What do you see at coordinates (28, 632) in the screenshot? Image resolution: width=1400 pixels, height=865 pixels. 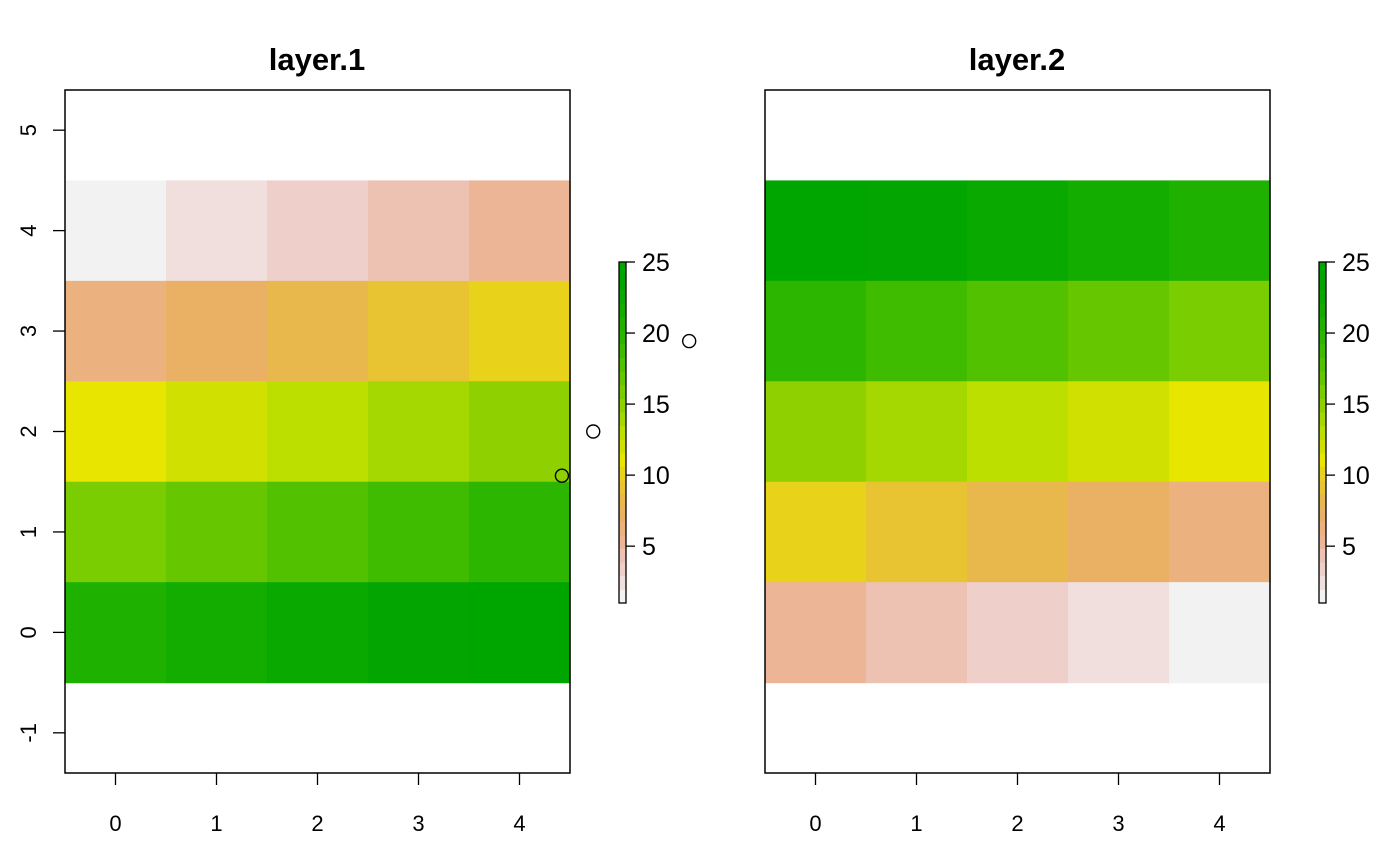 I see `y-tick-label: 0` at bounding box center [28, 632].